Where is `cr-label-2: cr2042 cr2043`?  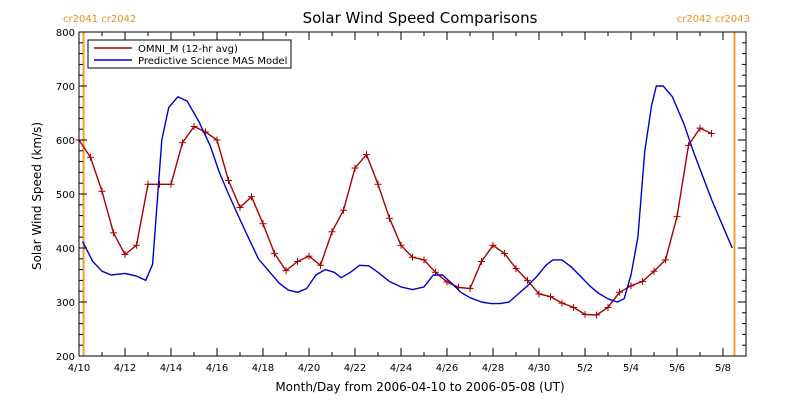 cr-label-2: cr2042 cr2043 is located at coordinates (713, 19).